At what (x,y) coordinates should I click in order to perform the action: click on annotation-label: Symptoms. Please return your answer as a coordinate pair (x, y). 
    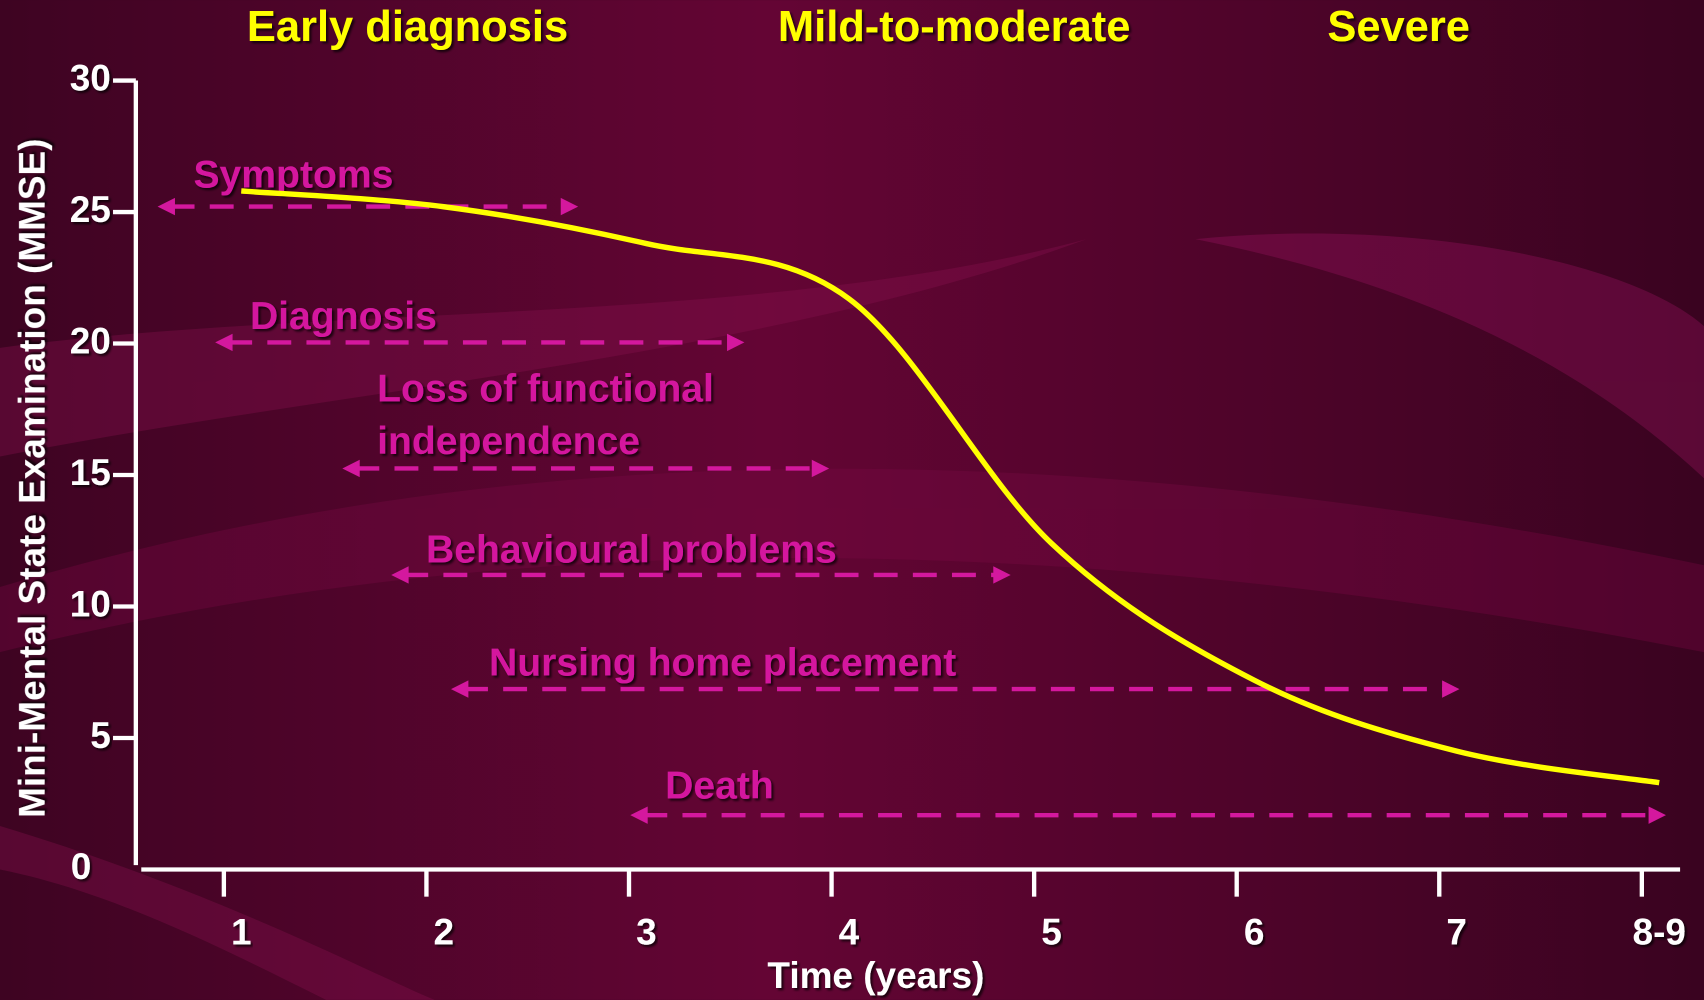
    Looking at the image, I should click on (293, 175).